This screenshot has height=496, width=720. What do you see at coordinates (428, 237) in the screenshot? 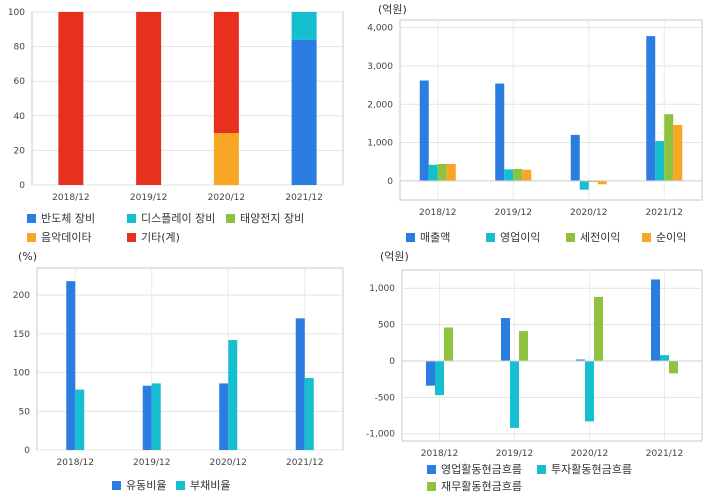
I see `legend-item: 매출액` at bounding box center [428, 237].